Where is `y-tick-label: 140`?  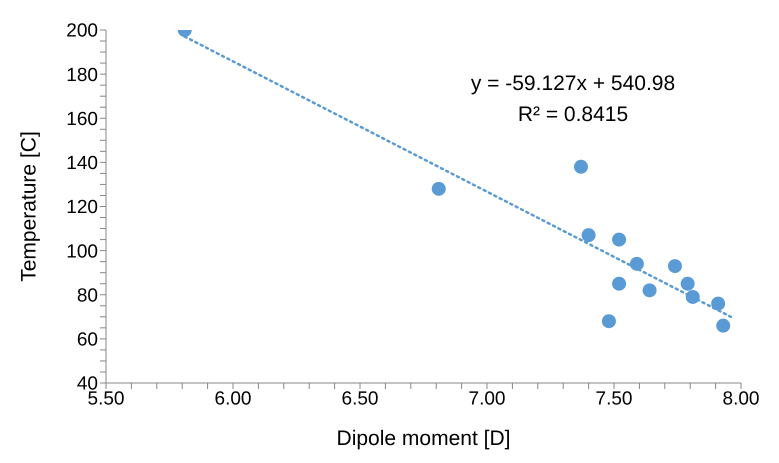 y-tick-label: 140 is located at coordinates (82, 163).